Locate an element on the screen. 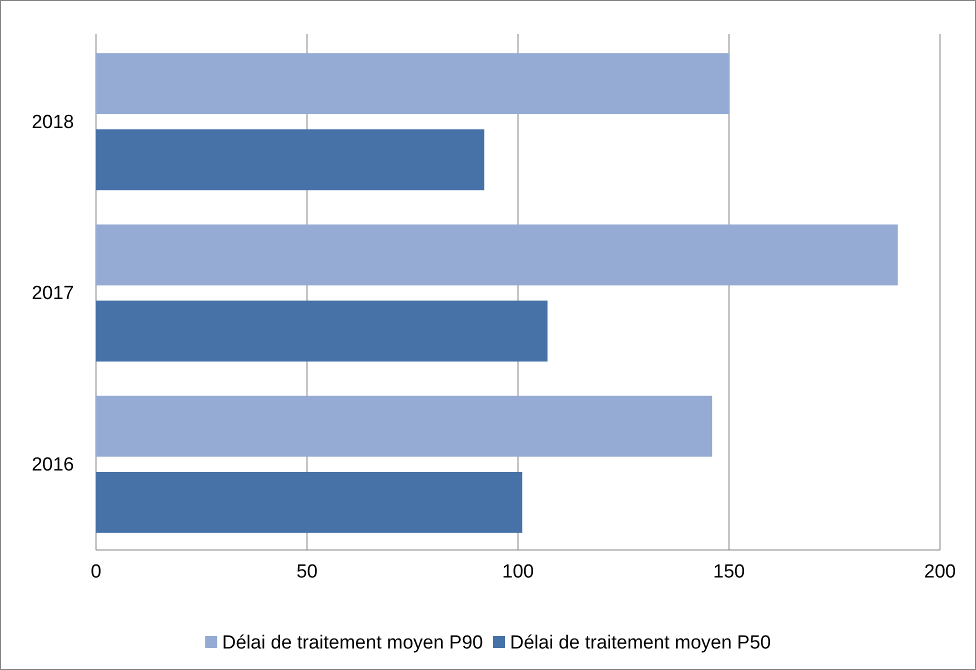 The height and width of the screenshot is (670, 976). legend-label: Délai de traitement moyen P90 is located at coordinates (352, 643).